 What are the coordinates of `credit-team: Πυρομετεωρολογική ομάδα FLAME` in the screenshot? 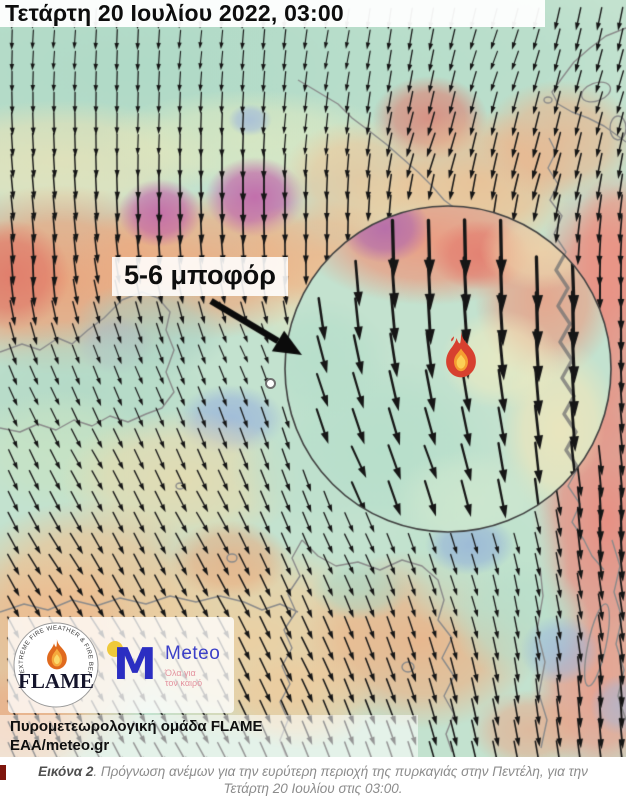 It's located at (136, 726).